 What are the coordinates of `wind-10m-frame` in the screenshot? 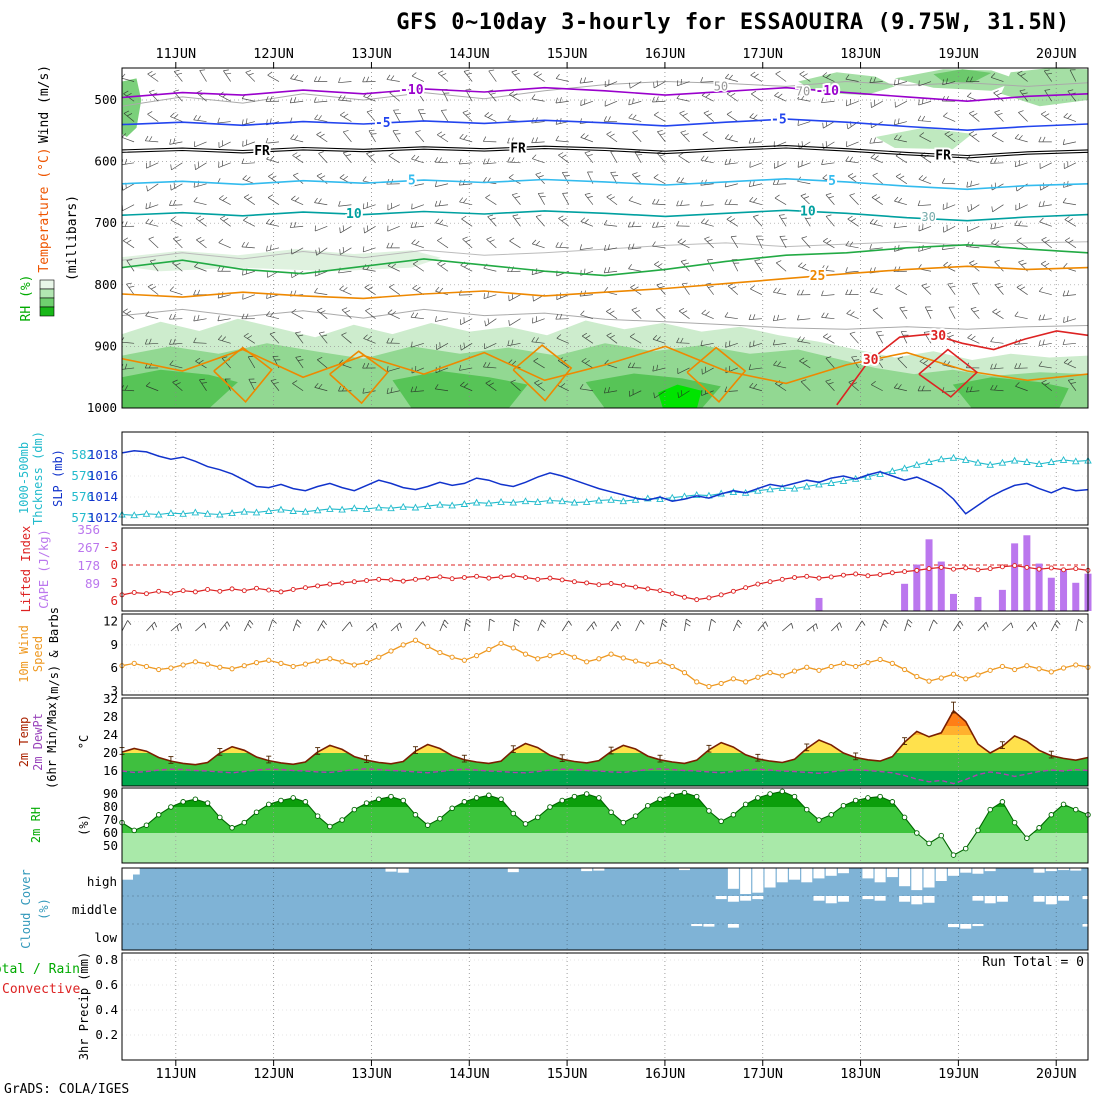 It's located at (605, 654).